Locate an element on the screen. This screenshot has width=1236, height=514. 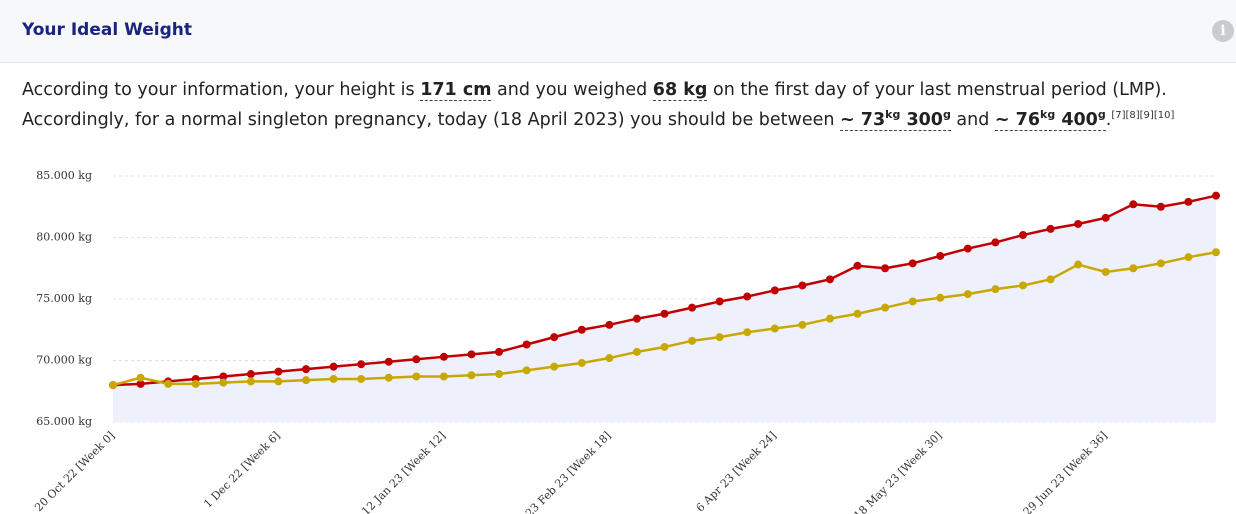
high-weight: ~ 76kg 400g is located at coordinates (1050, 119).